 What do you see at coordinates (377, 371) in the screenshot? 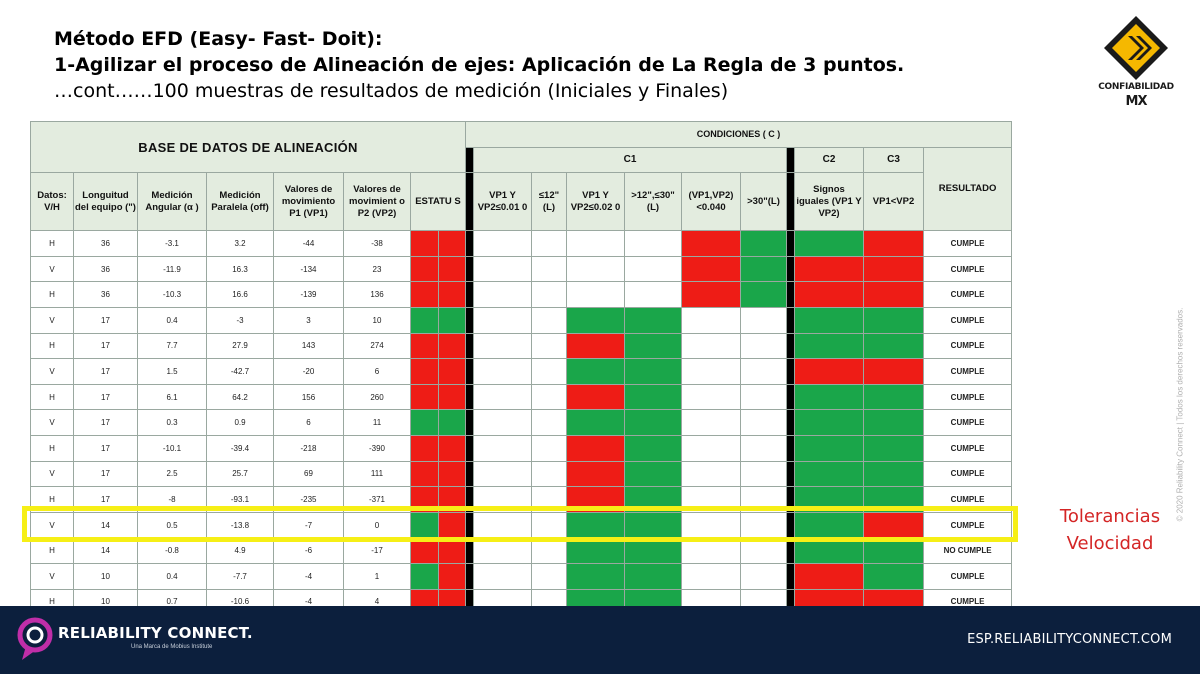
I see `cell-vp2: 6` at bounding box center [377, 371].